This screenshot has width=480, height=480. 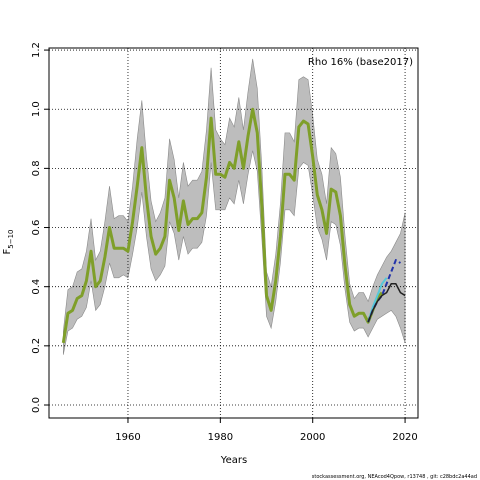 I want to click on x-tick-label: 1980, so click(x=220, y=437).